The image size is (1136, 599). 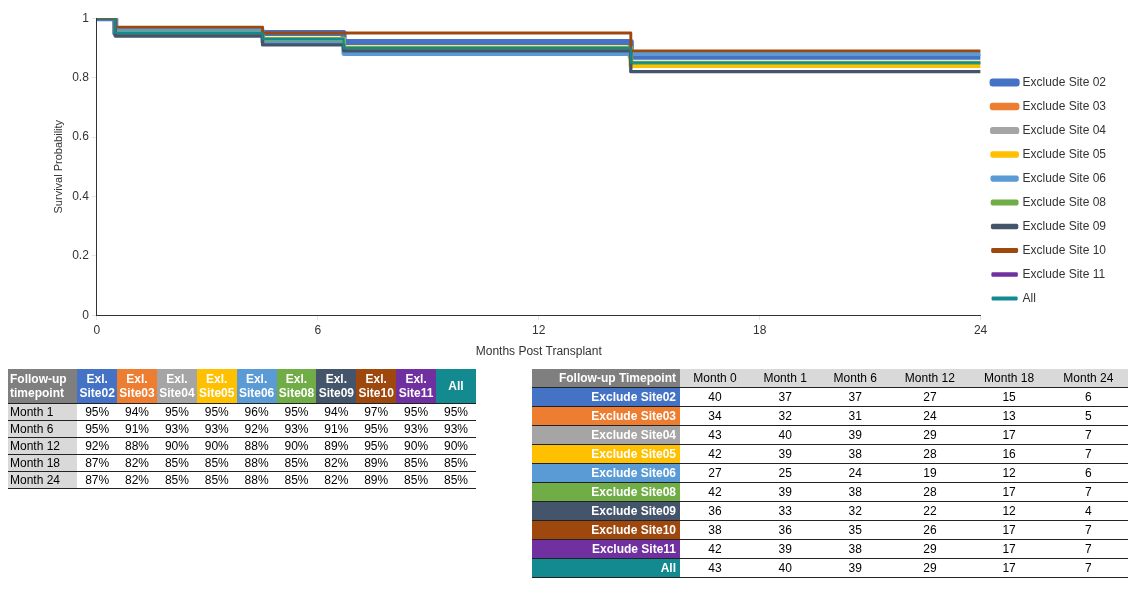 What do you see at coordinates (930, 473) in the screenshot?
I see `data-label: 19` at bounding box center [930, 473].